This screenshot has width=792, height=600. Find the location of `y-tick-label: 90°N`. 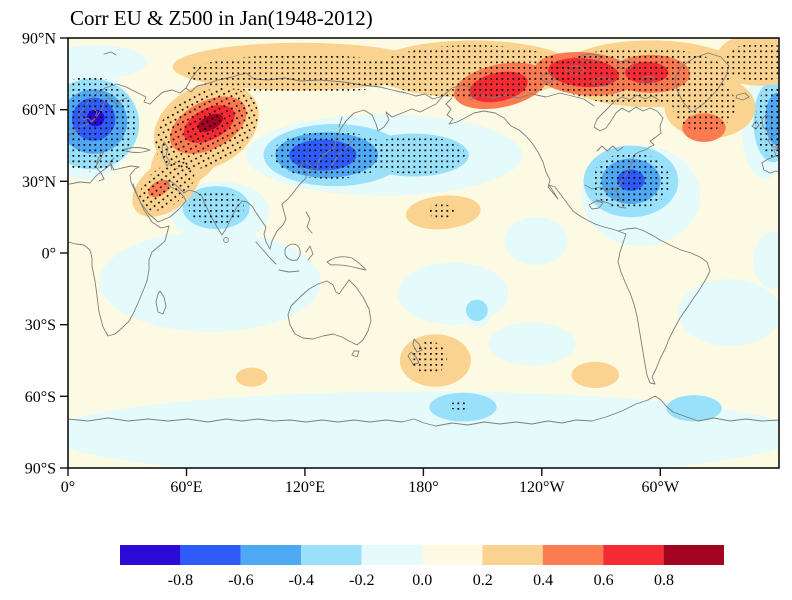

y-tick-label: 90°N is located at coordinates (39, 39).